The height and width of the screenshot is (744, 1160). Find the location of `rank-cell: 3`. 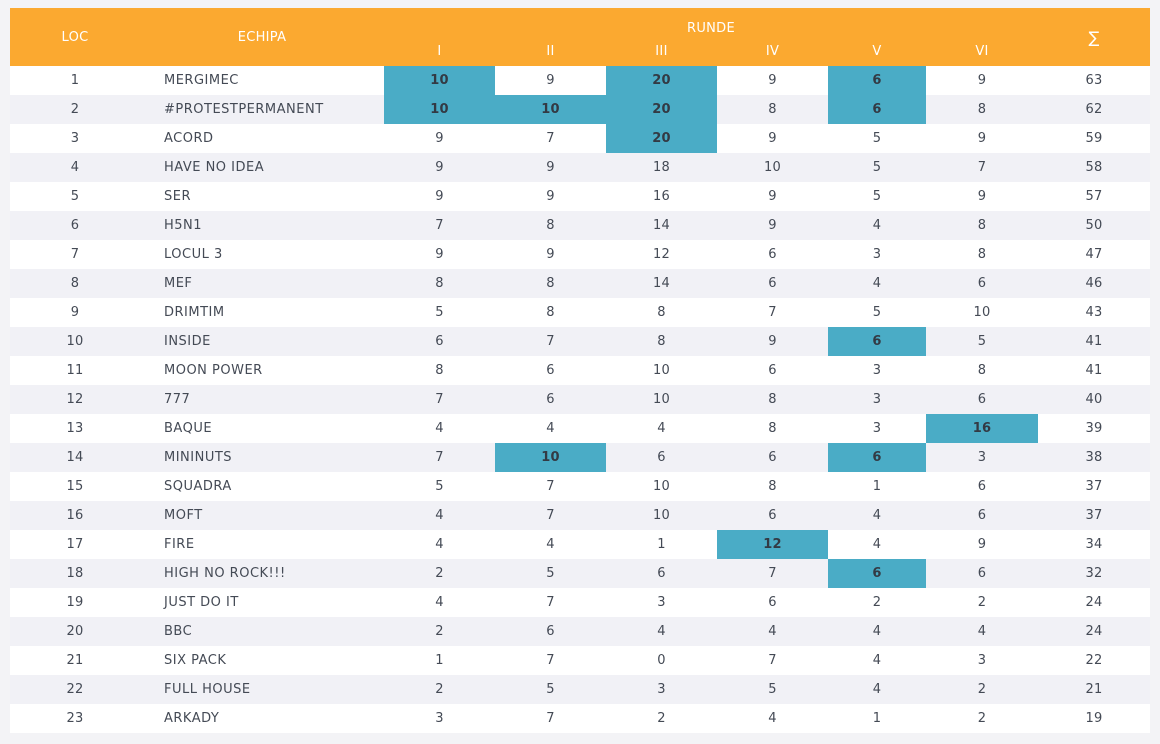

rank-cell: 3 is located at coordinates (75, 138).